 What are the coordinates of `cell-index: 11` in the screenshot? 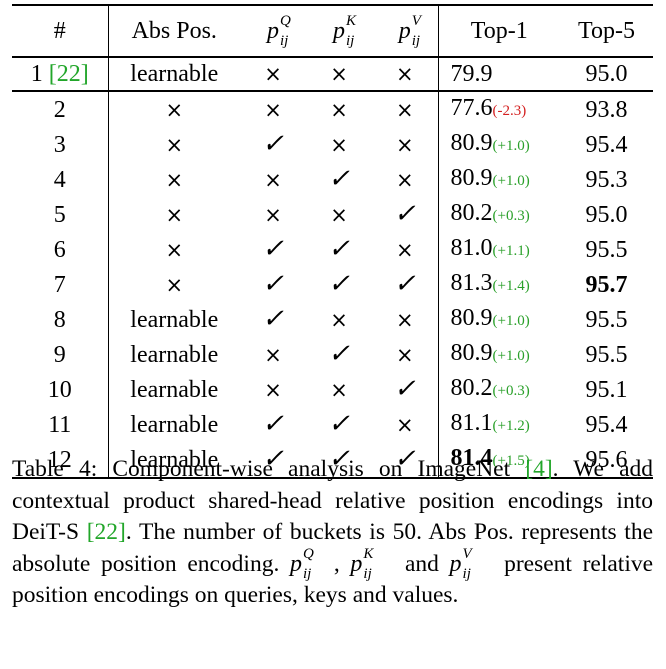 It's located at (60, 424).